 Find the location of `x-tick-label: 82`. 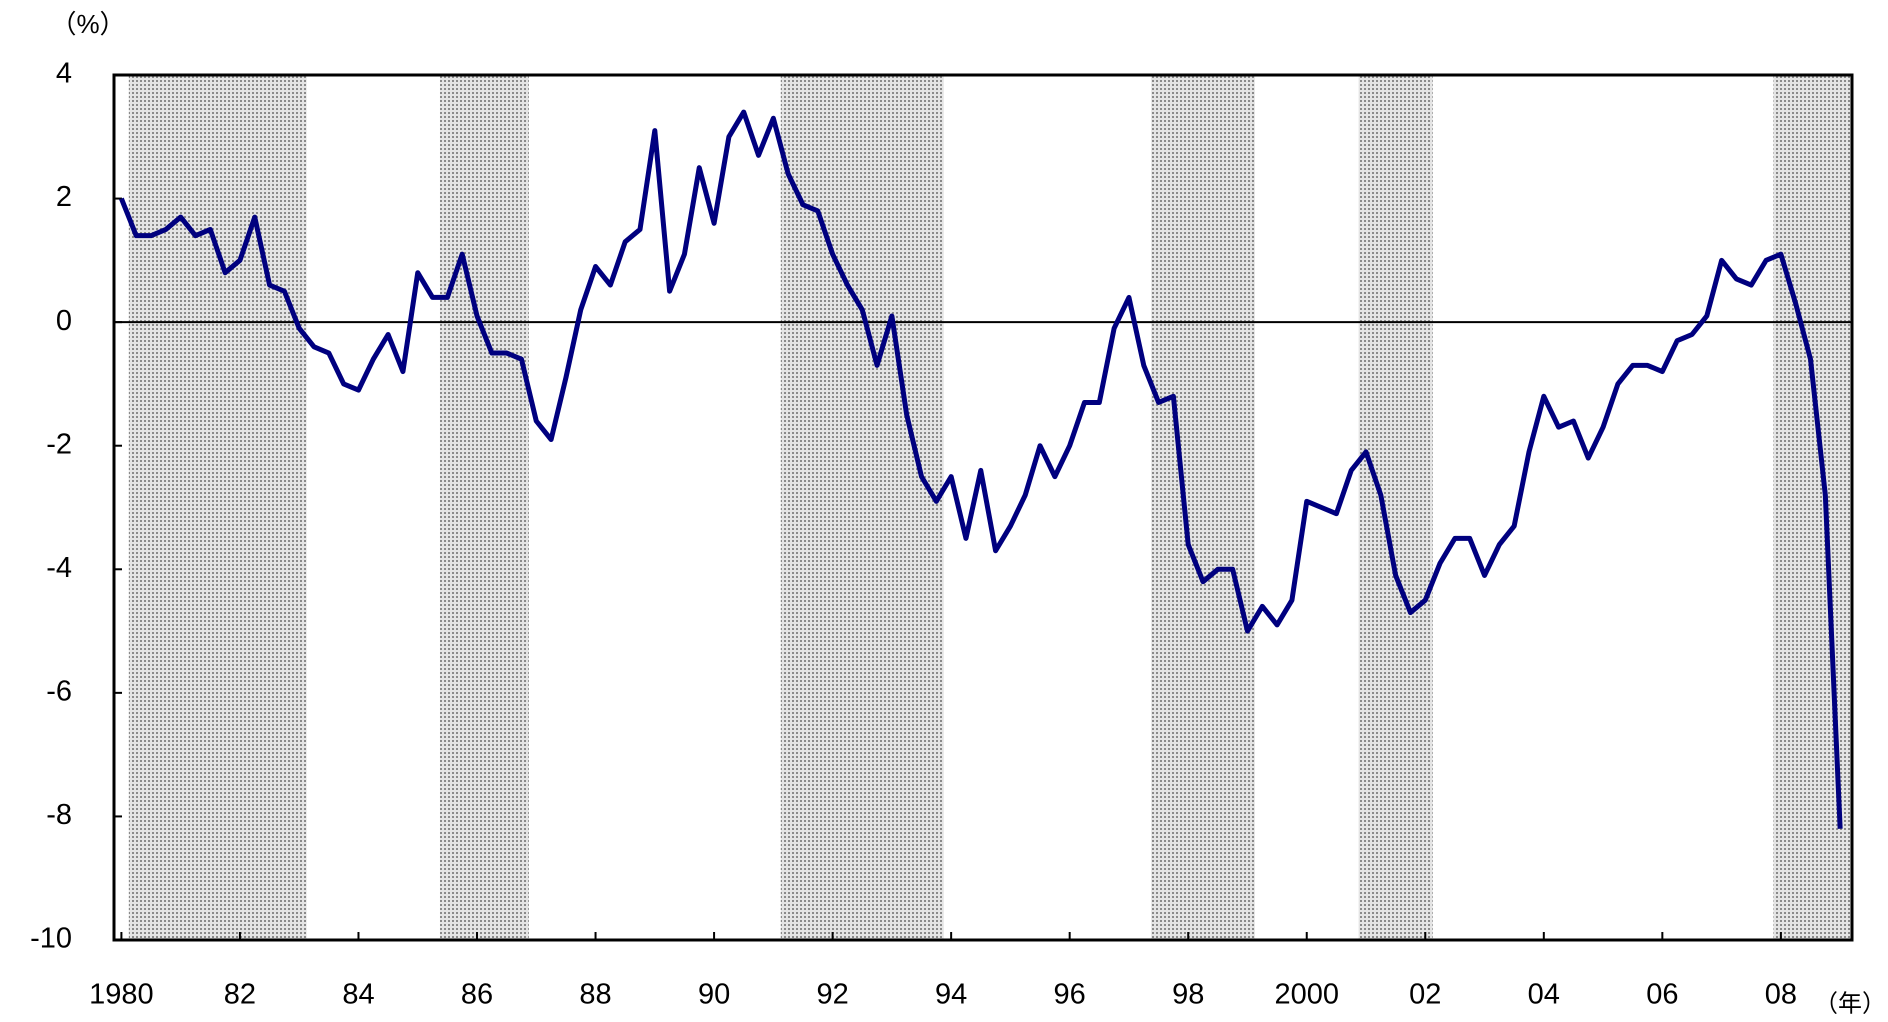

x-tick-label: 82 is located at coordinates (240, 995).